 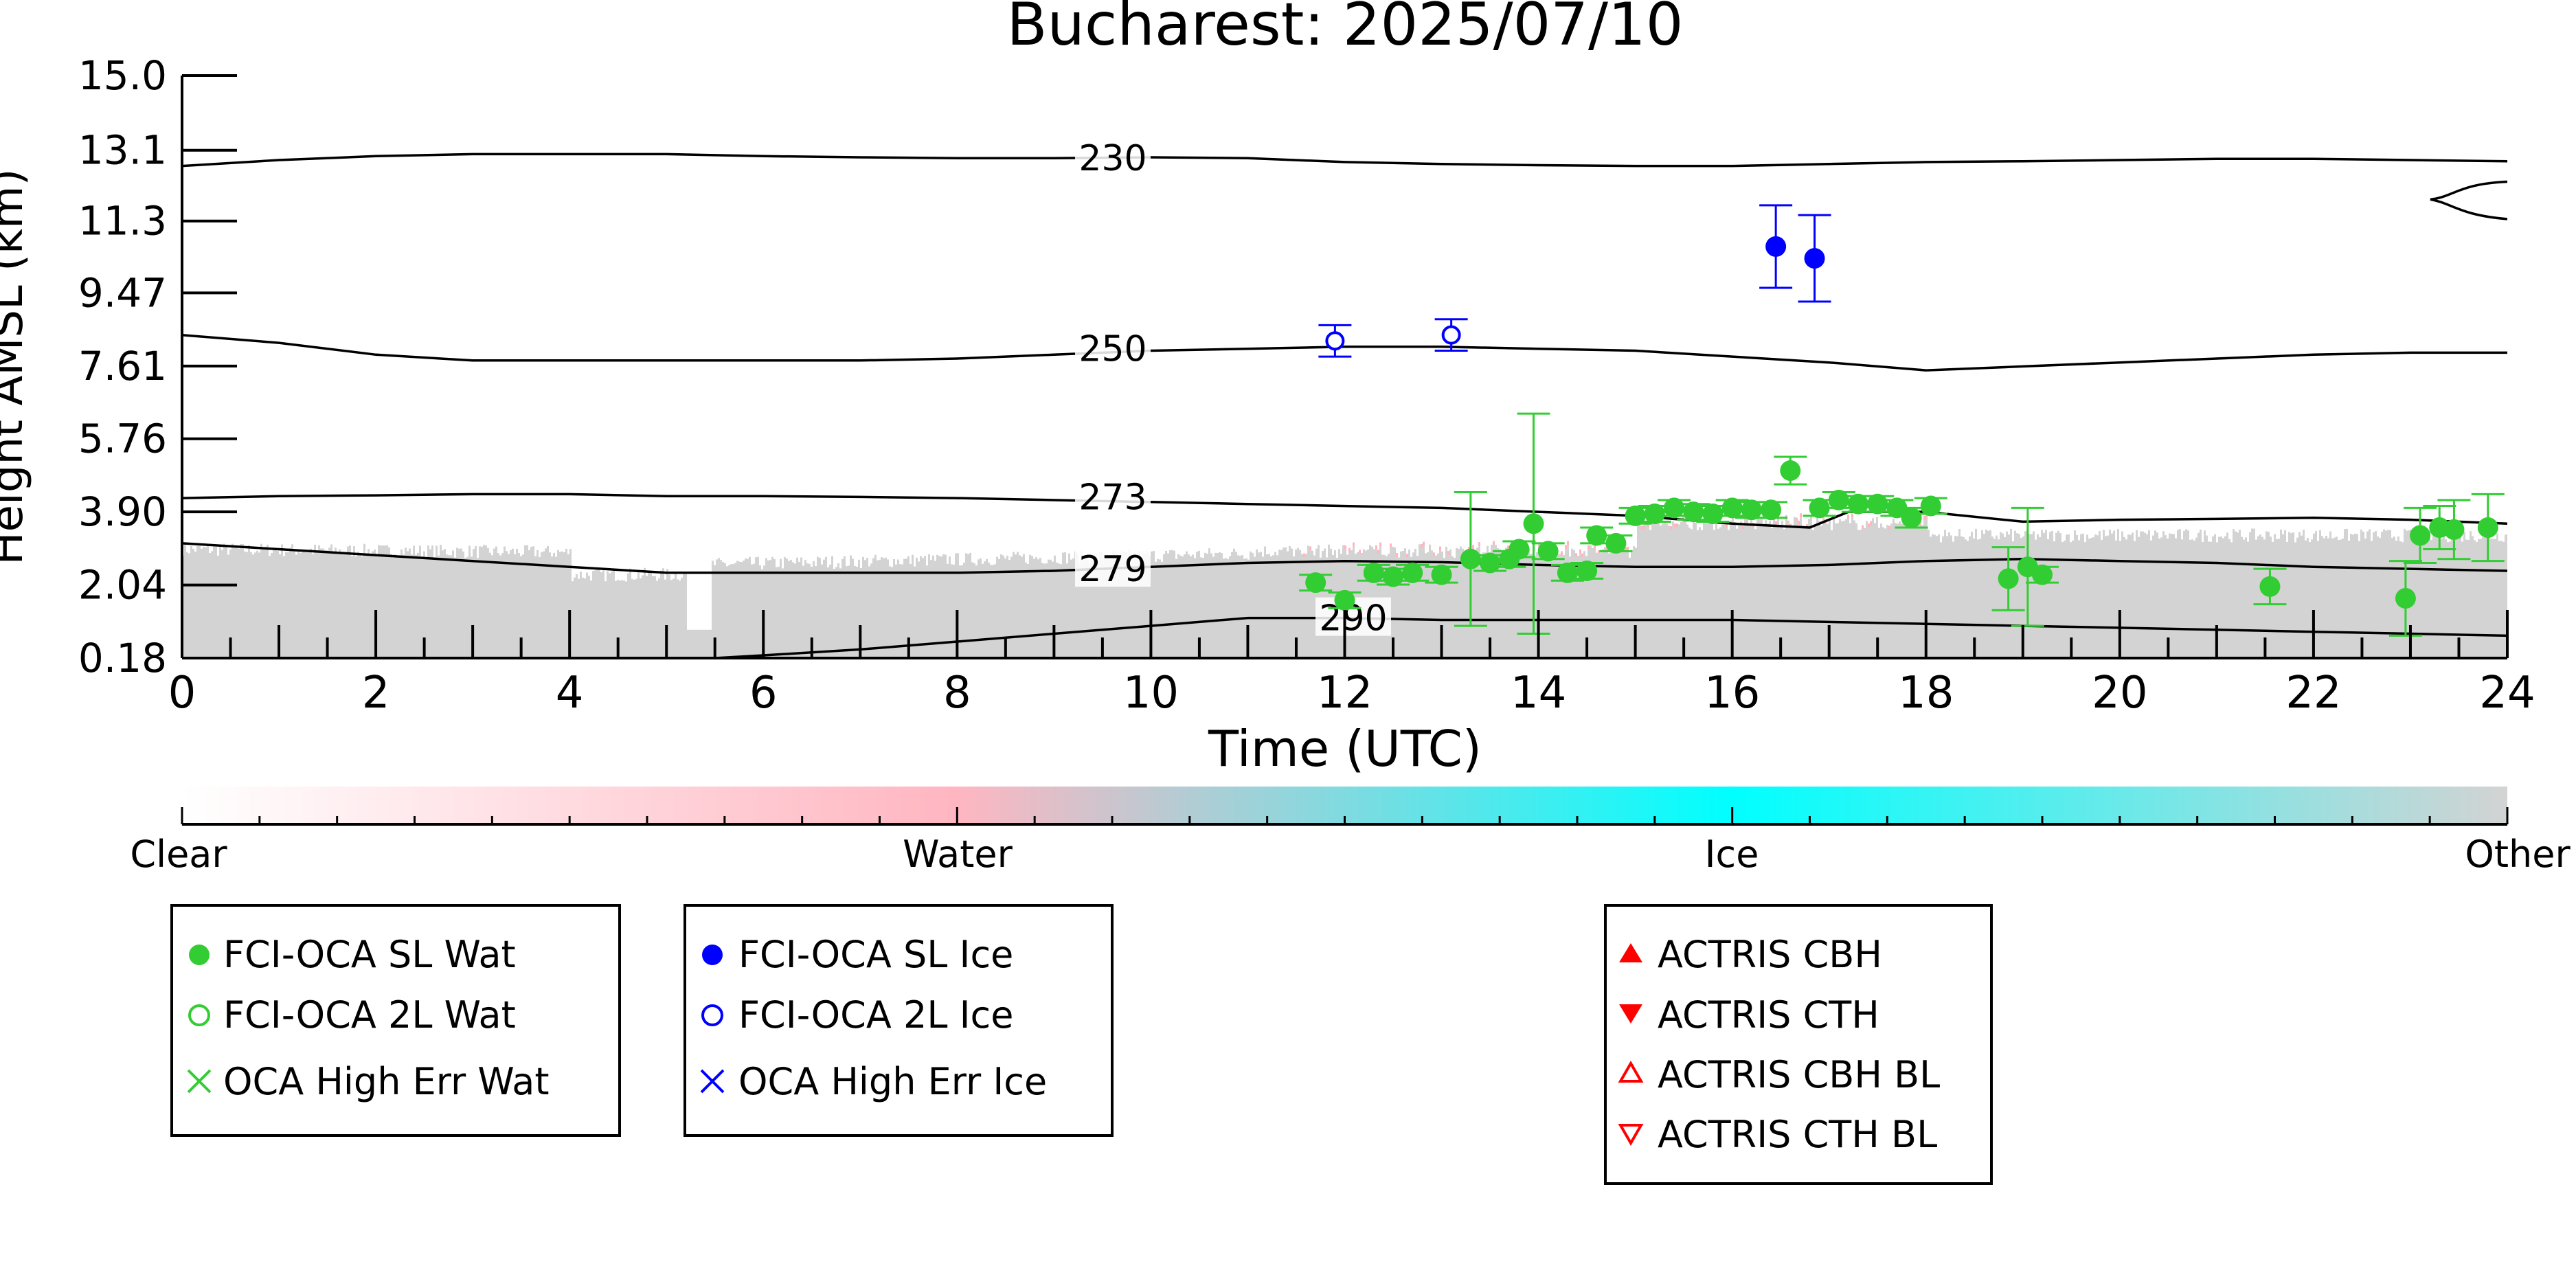 I want to click on colorbar-label-clear: Clear, so click(x=178, y=854).